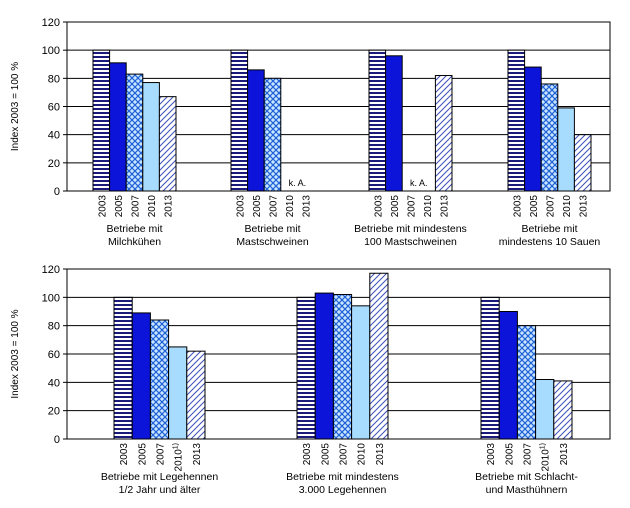 The height and width of the screenshot is (508, 630). Describe the element at coordinates (134, 242) in the screenshot. I see `group-label: Milchkühen` at that location.